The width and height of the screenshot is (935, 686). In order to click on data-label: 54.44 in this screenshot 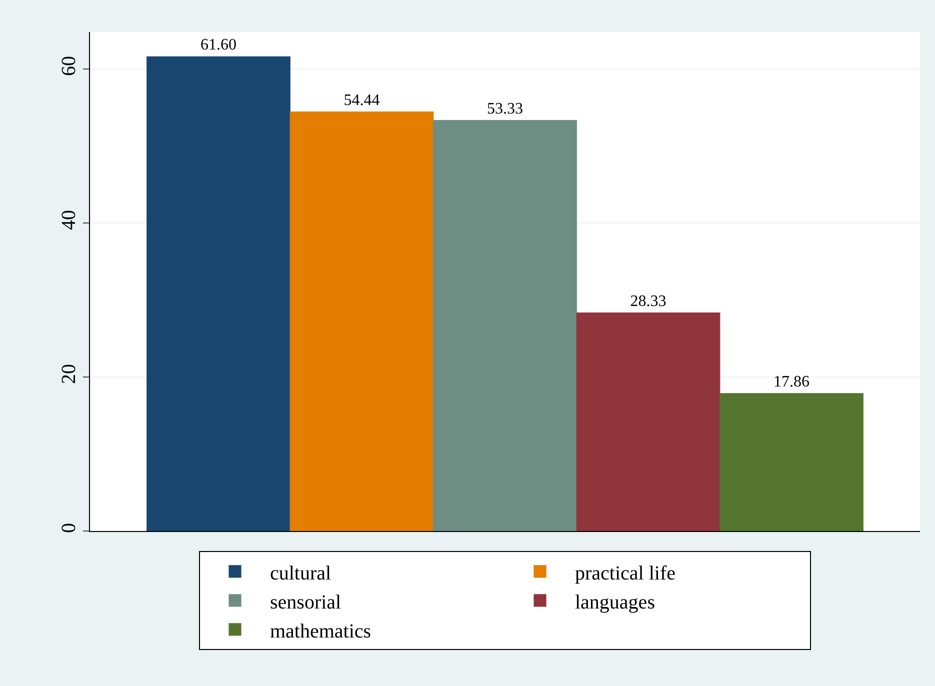, I will do `click(362, 100)`.